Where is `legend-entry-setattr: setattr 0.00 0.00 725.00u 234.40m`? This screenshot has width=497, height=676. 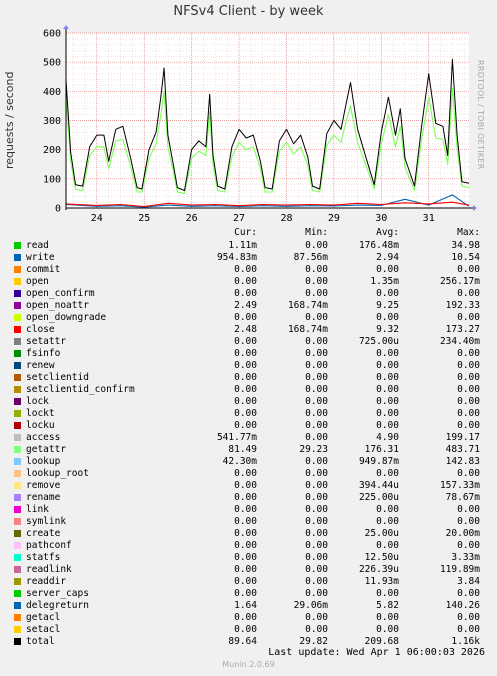
legend-entry-setattr: setattr 0.00 0.00 725.00u 234.40m is located at coordinates (247, 342).